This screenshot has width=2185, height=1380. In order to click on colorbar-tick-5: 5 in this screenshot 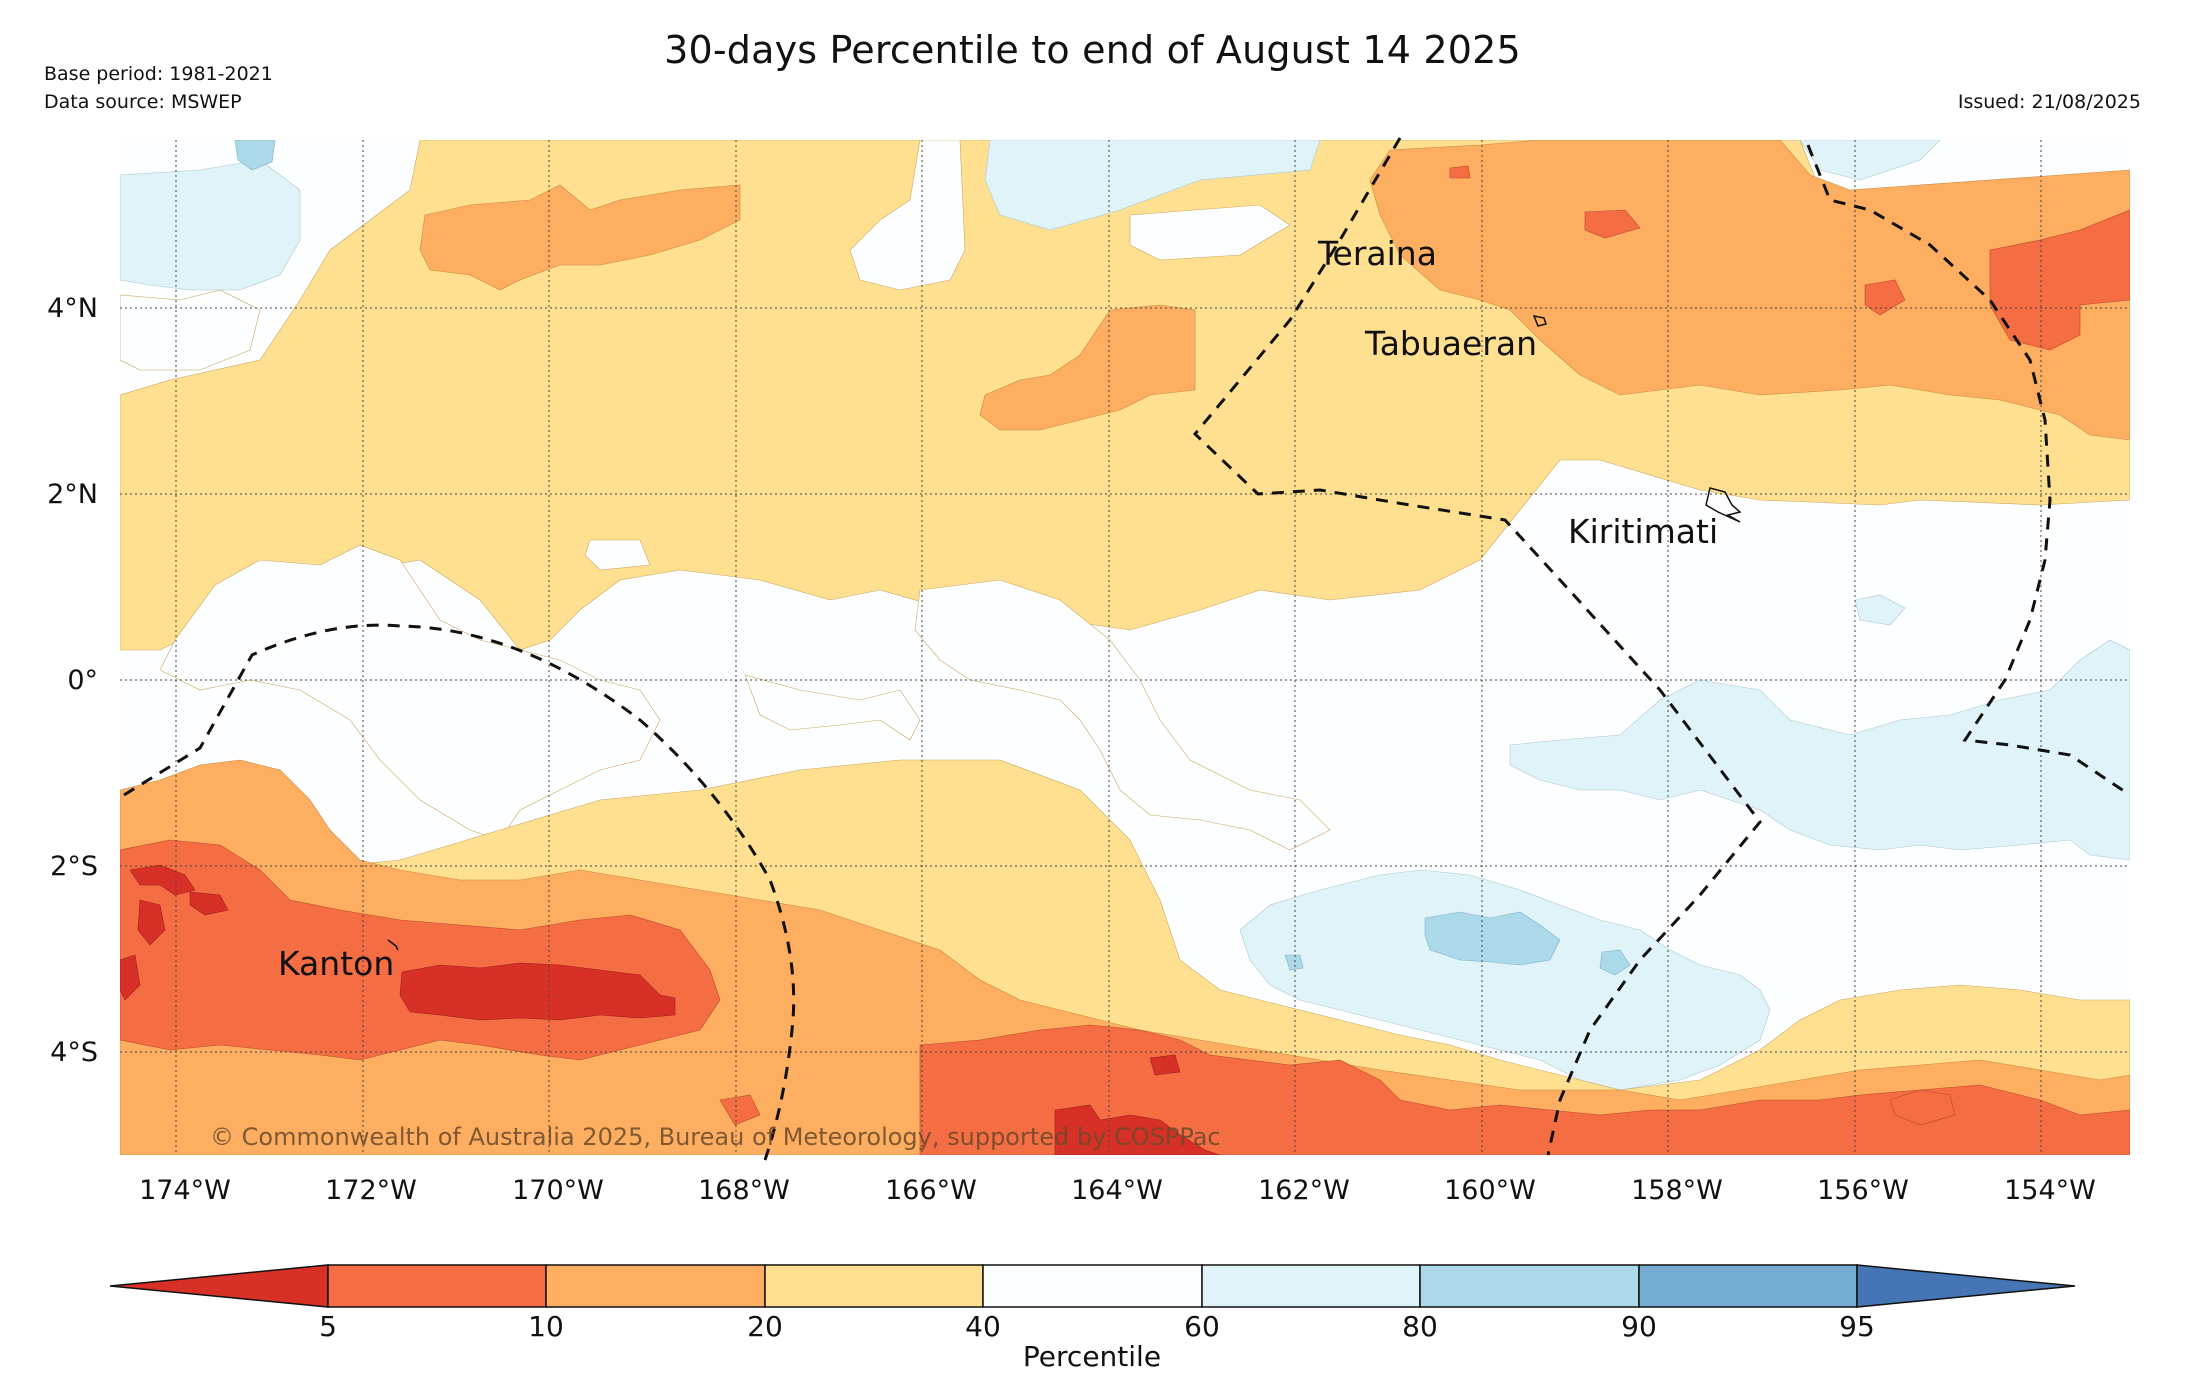, I will do `click(328, 1326)`.